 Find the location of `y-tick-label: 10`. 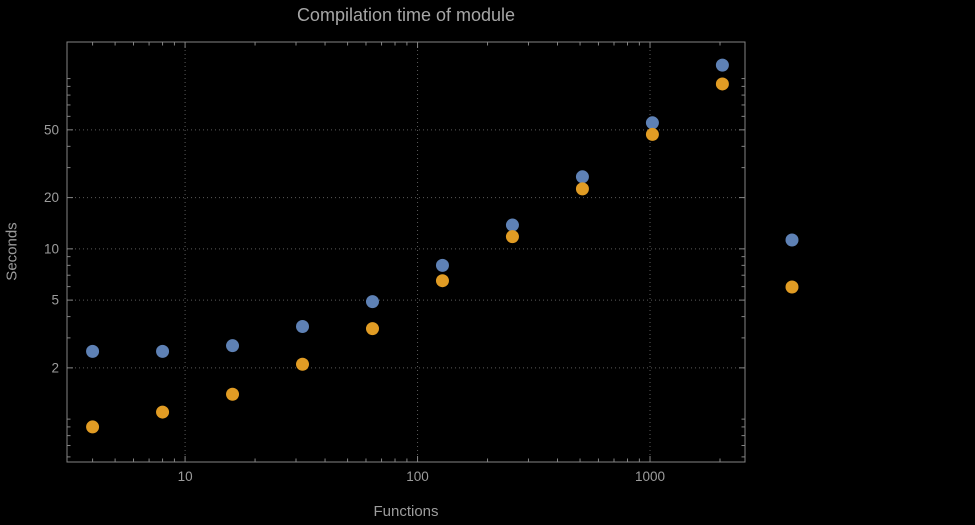

y-tick-label: 10 is located at coordinates (51, 248).